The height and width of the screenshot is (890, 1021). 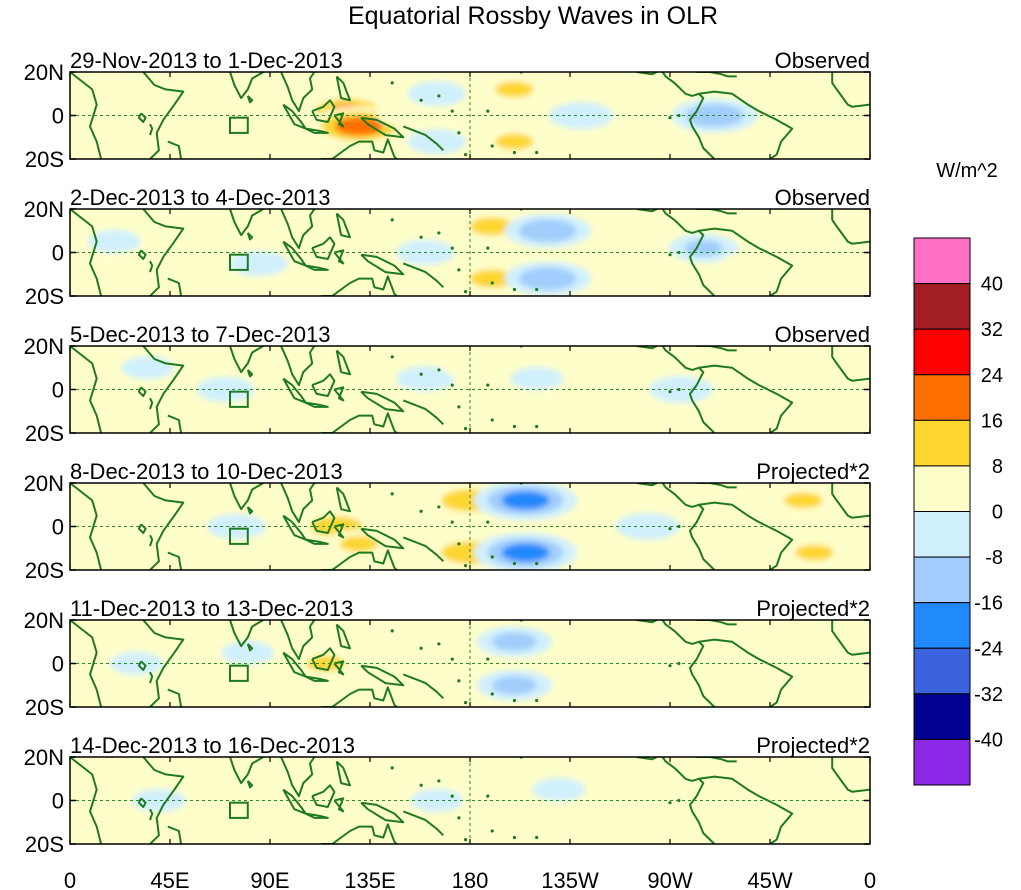 What do you see at coordinates (988, 604) in the screenshot?
I see `colorbar-label: -16` at bounding box center [988, 604].